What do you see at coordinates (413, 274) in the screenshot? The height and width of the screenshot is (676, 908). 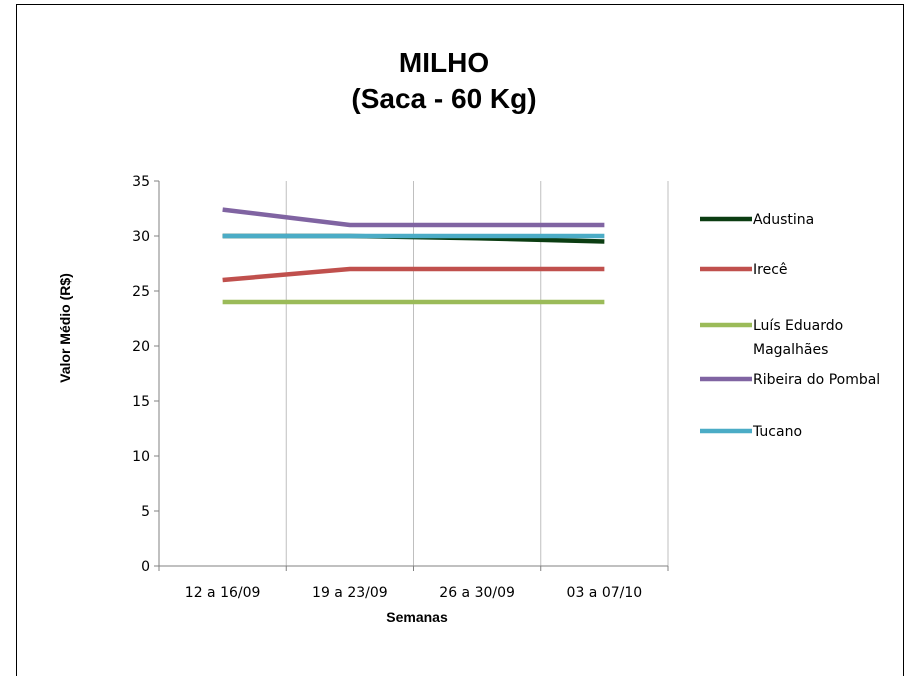 I see `series-line-irec-` at bounding box center [413, 274].